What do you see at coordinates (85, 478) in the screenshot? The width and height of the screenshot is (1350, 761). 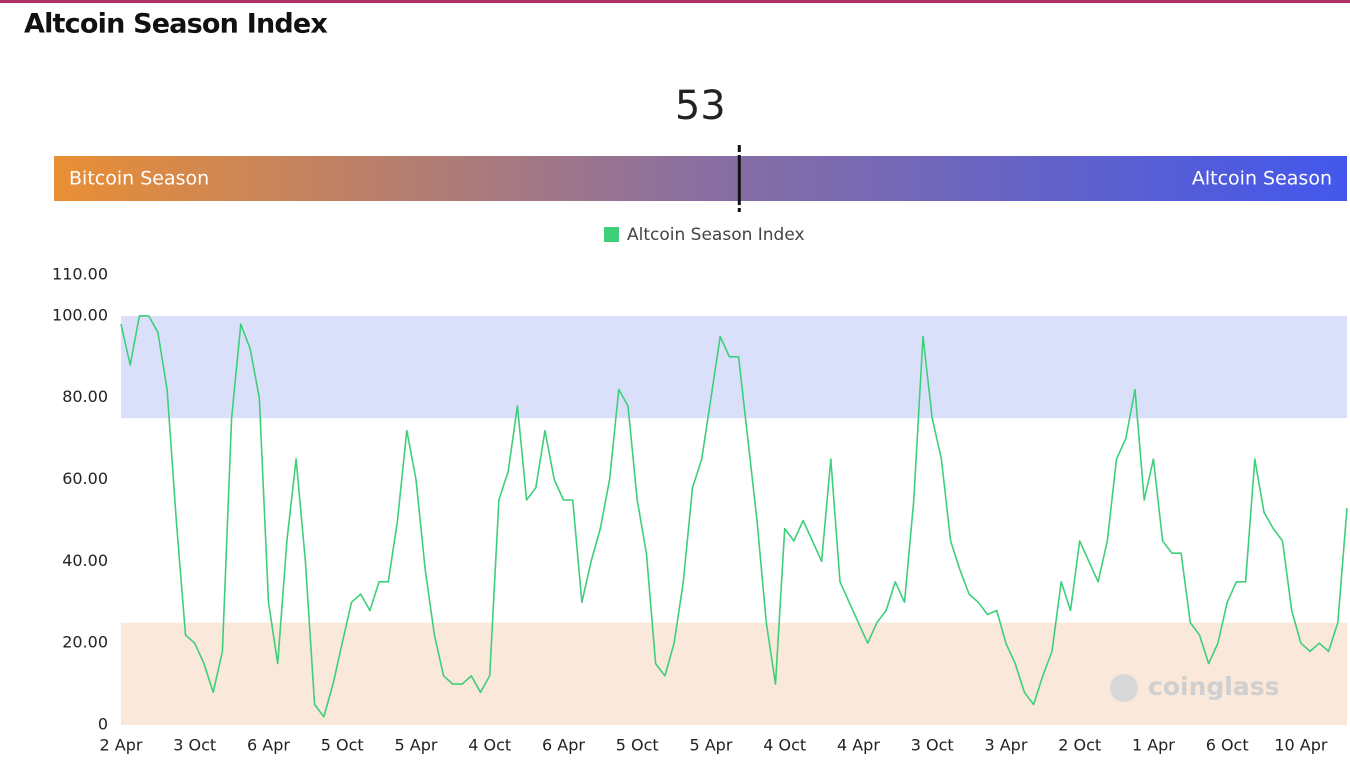 I see `y-tick-label: 60.00` at bounding box center [85, 478].